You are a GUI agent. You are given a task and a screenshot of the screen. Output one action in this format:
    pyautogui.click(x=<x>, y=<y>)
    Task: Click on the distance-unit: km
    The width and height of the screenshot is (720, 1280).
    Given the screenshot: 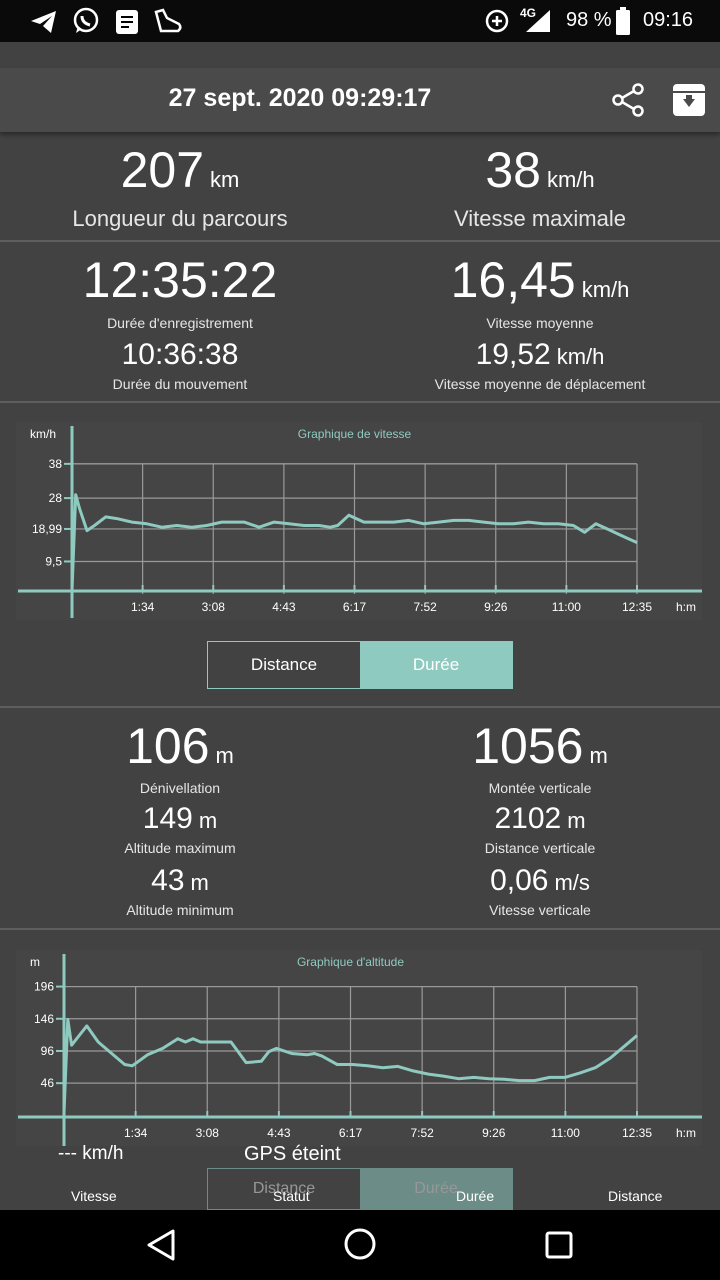 What is the action you would take?
    pyautogui.click(x=225, y=179)
    